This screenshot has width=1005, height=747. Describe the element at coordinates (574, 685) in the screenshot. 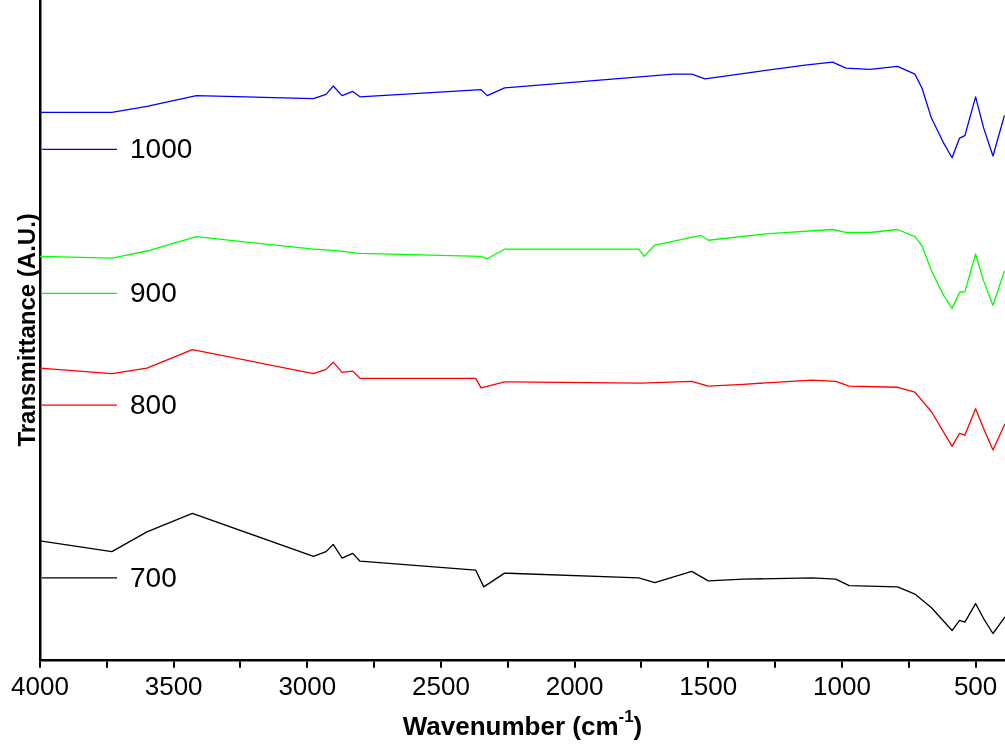

I see `x-tick-label: 2000` at that location.